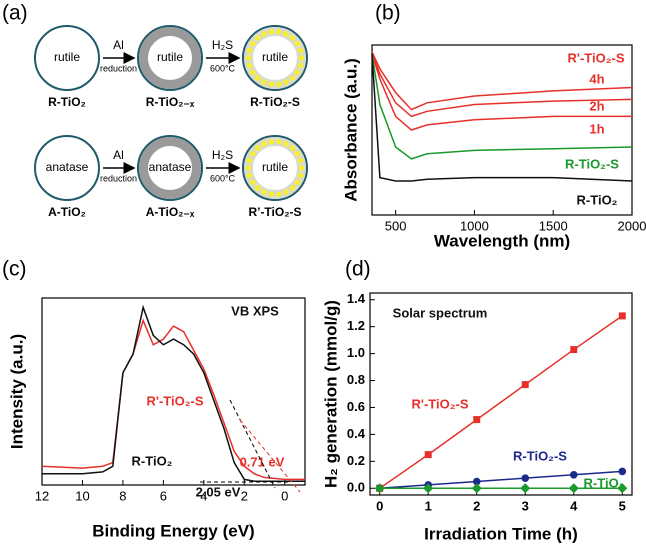 The width and height of the screenshot is (646, 549). Describe the element at coordinates (356, 433) in the screenshot. I see `y-tick-label: 0.4` at that location.